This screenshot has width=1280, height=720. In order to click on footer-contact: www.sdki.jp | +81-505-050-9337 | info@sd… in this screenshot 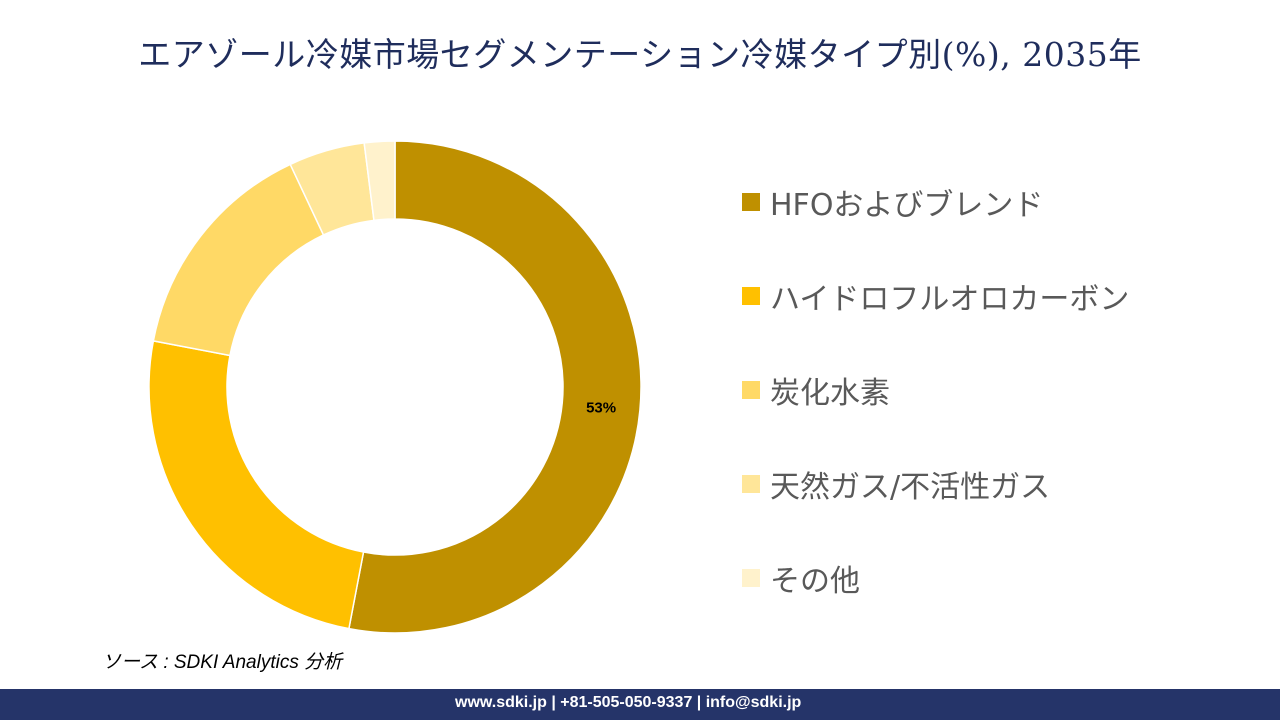, I will do `click(628, 702)`.